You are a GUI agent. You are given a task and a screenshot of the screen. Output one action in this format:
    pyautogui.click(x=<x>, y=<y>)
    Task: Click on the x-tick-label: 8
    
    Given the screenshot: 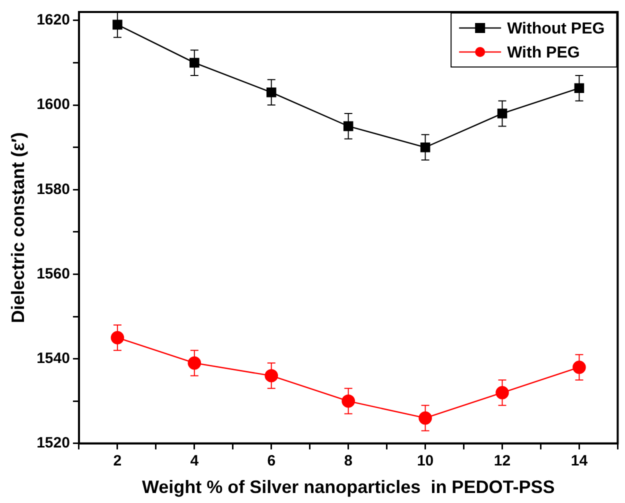 What is the action you would take?
    pyautogui.click(x=348, y=461)
    